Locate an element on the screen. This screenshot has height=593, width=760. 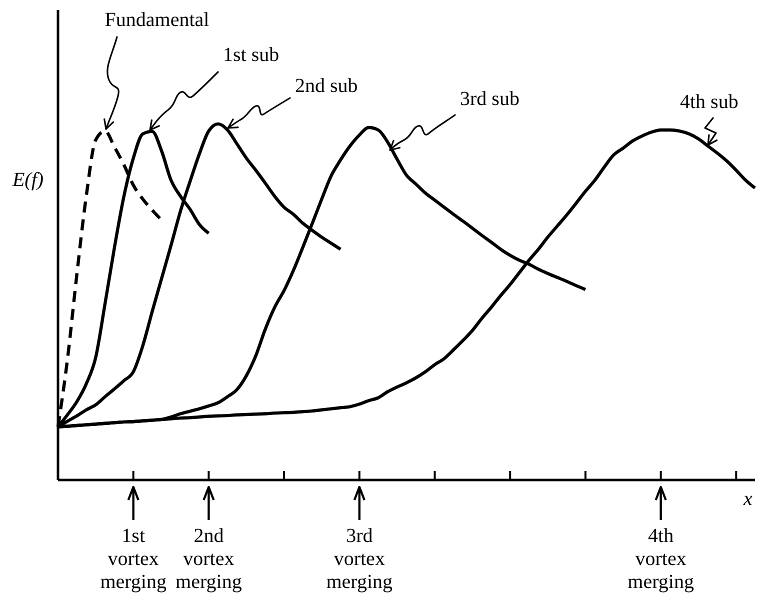
x-axis-title: x is located at coordinates (747, 499).